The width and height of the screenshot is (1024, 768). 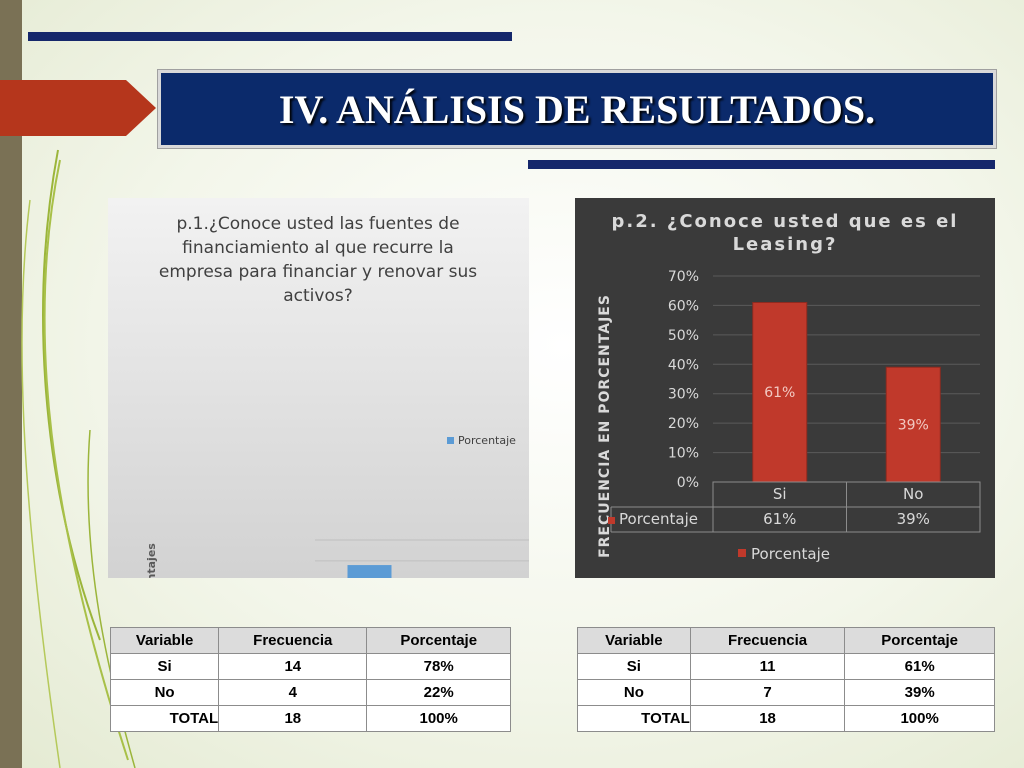 What do you see at coordinates (270, 36) in the screenshot?
I see `top-accent-bar` at bounding box center [270, 36].